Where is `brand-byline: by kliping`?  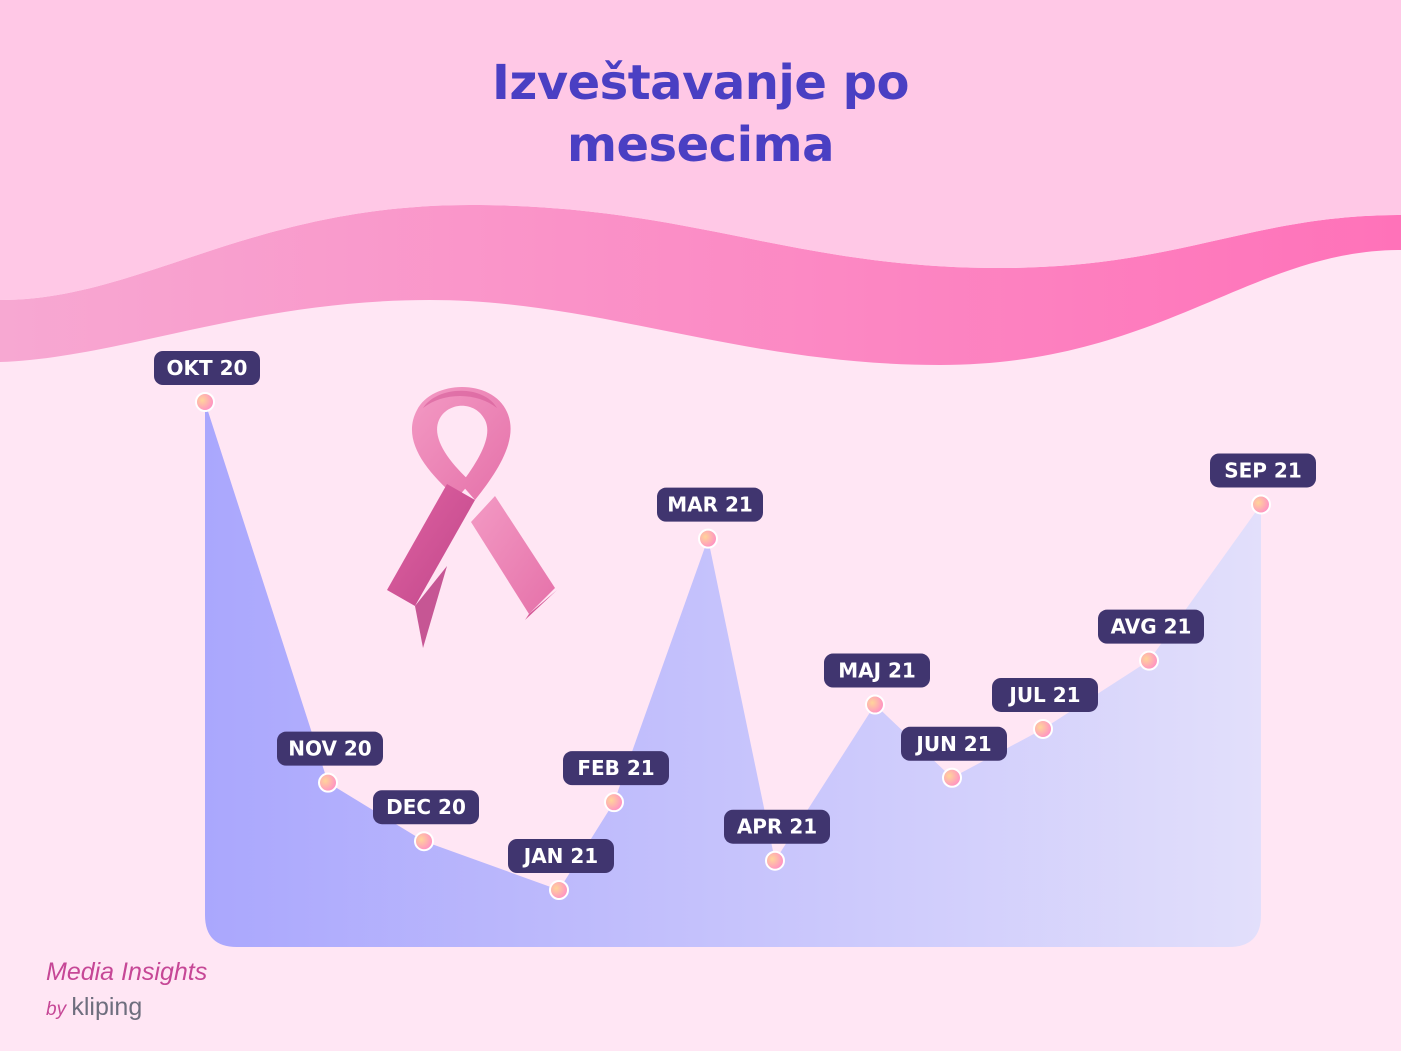 brand-byline: by kliping is located at coordinates (126, 1007).